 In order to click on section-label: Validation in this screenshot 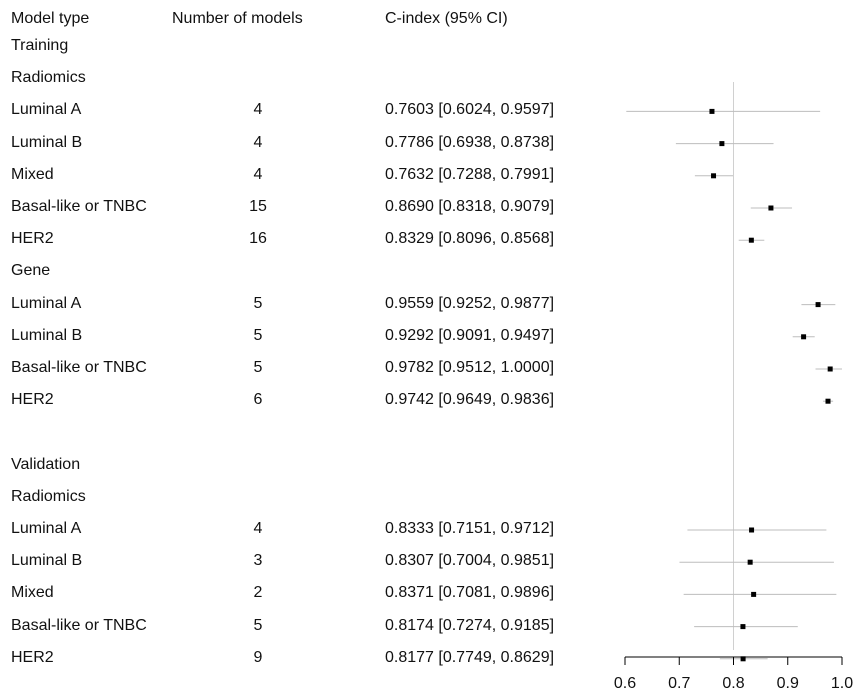, I will do `click(46, 464)`.